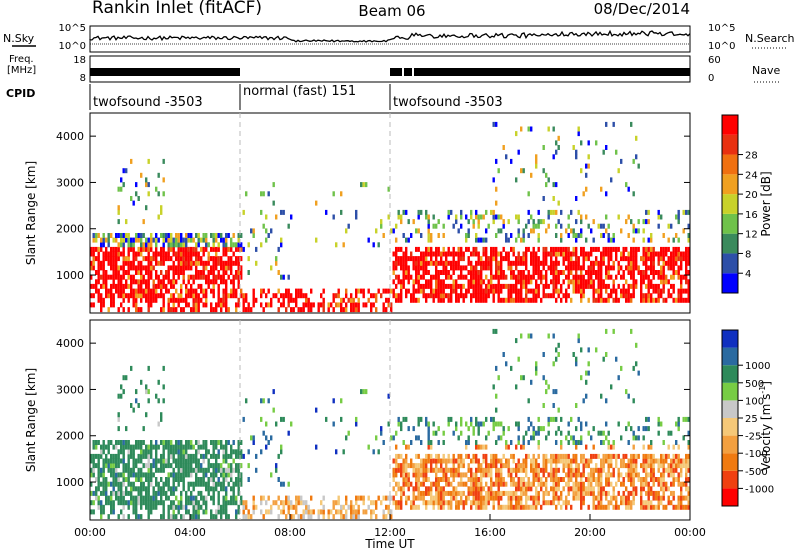 The width and height of the screenshot is (800, 554). Describe the element at coordinates (651, 479) in the screenshot. I see `velocity-cell-2059` at that location.